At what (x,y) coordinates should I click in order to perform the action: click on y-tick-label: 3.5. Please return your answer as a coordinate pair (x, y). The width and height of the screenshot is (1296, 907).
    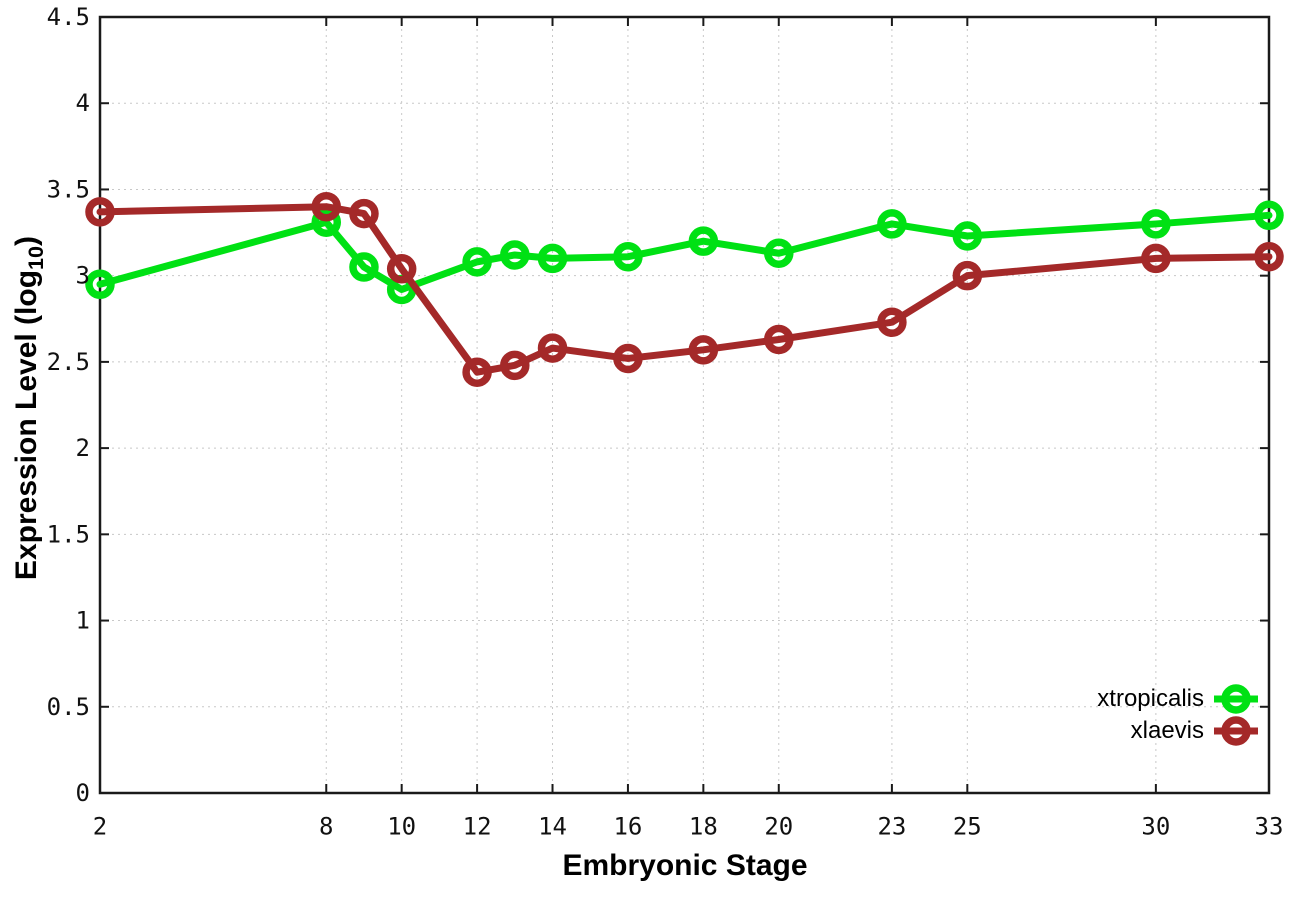
    Looking at the image, I should click on (68, 189).